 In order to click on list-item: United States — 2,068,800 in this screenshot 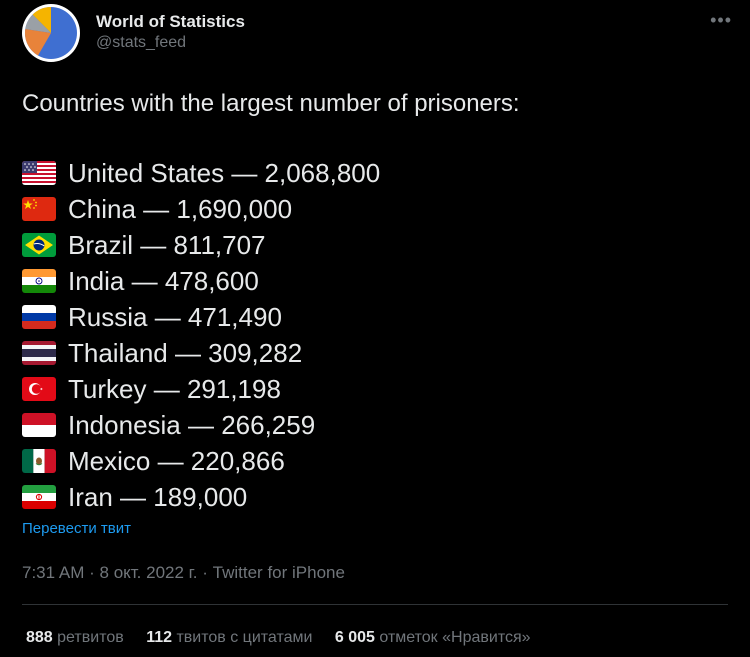, I will do `click(201, 173)`.